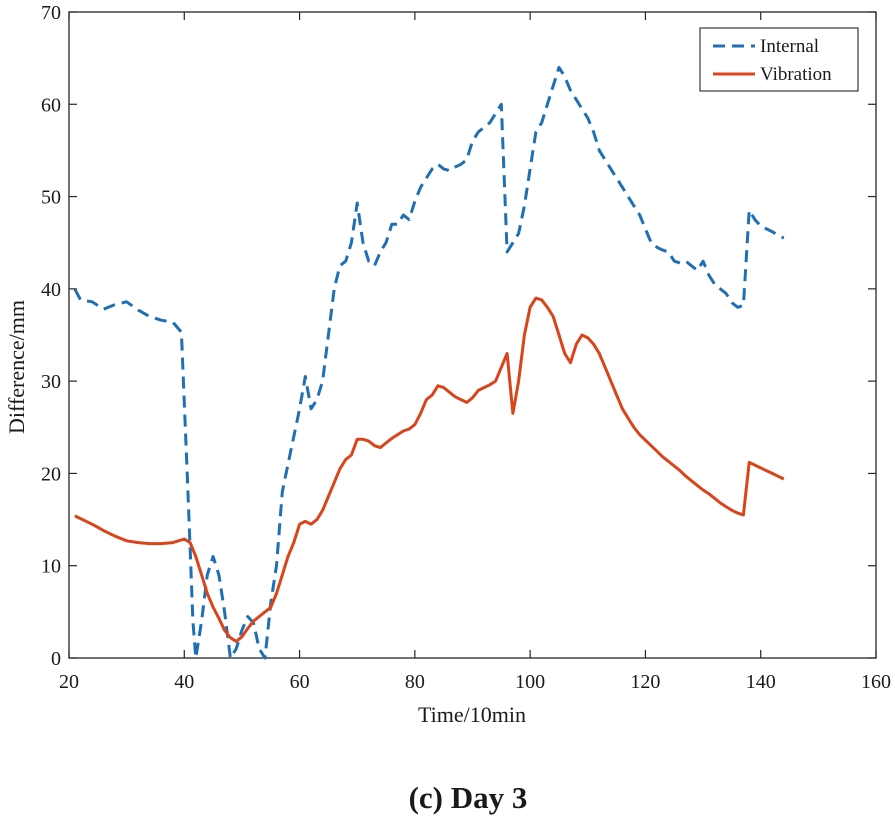 The width and height of the screenshot is (895, 822). I want to click on figure-caption: (c) Day 3, so click(468, 797).